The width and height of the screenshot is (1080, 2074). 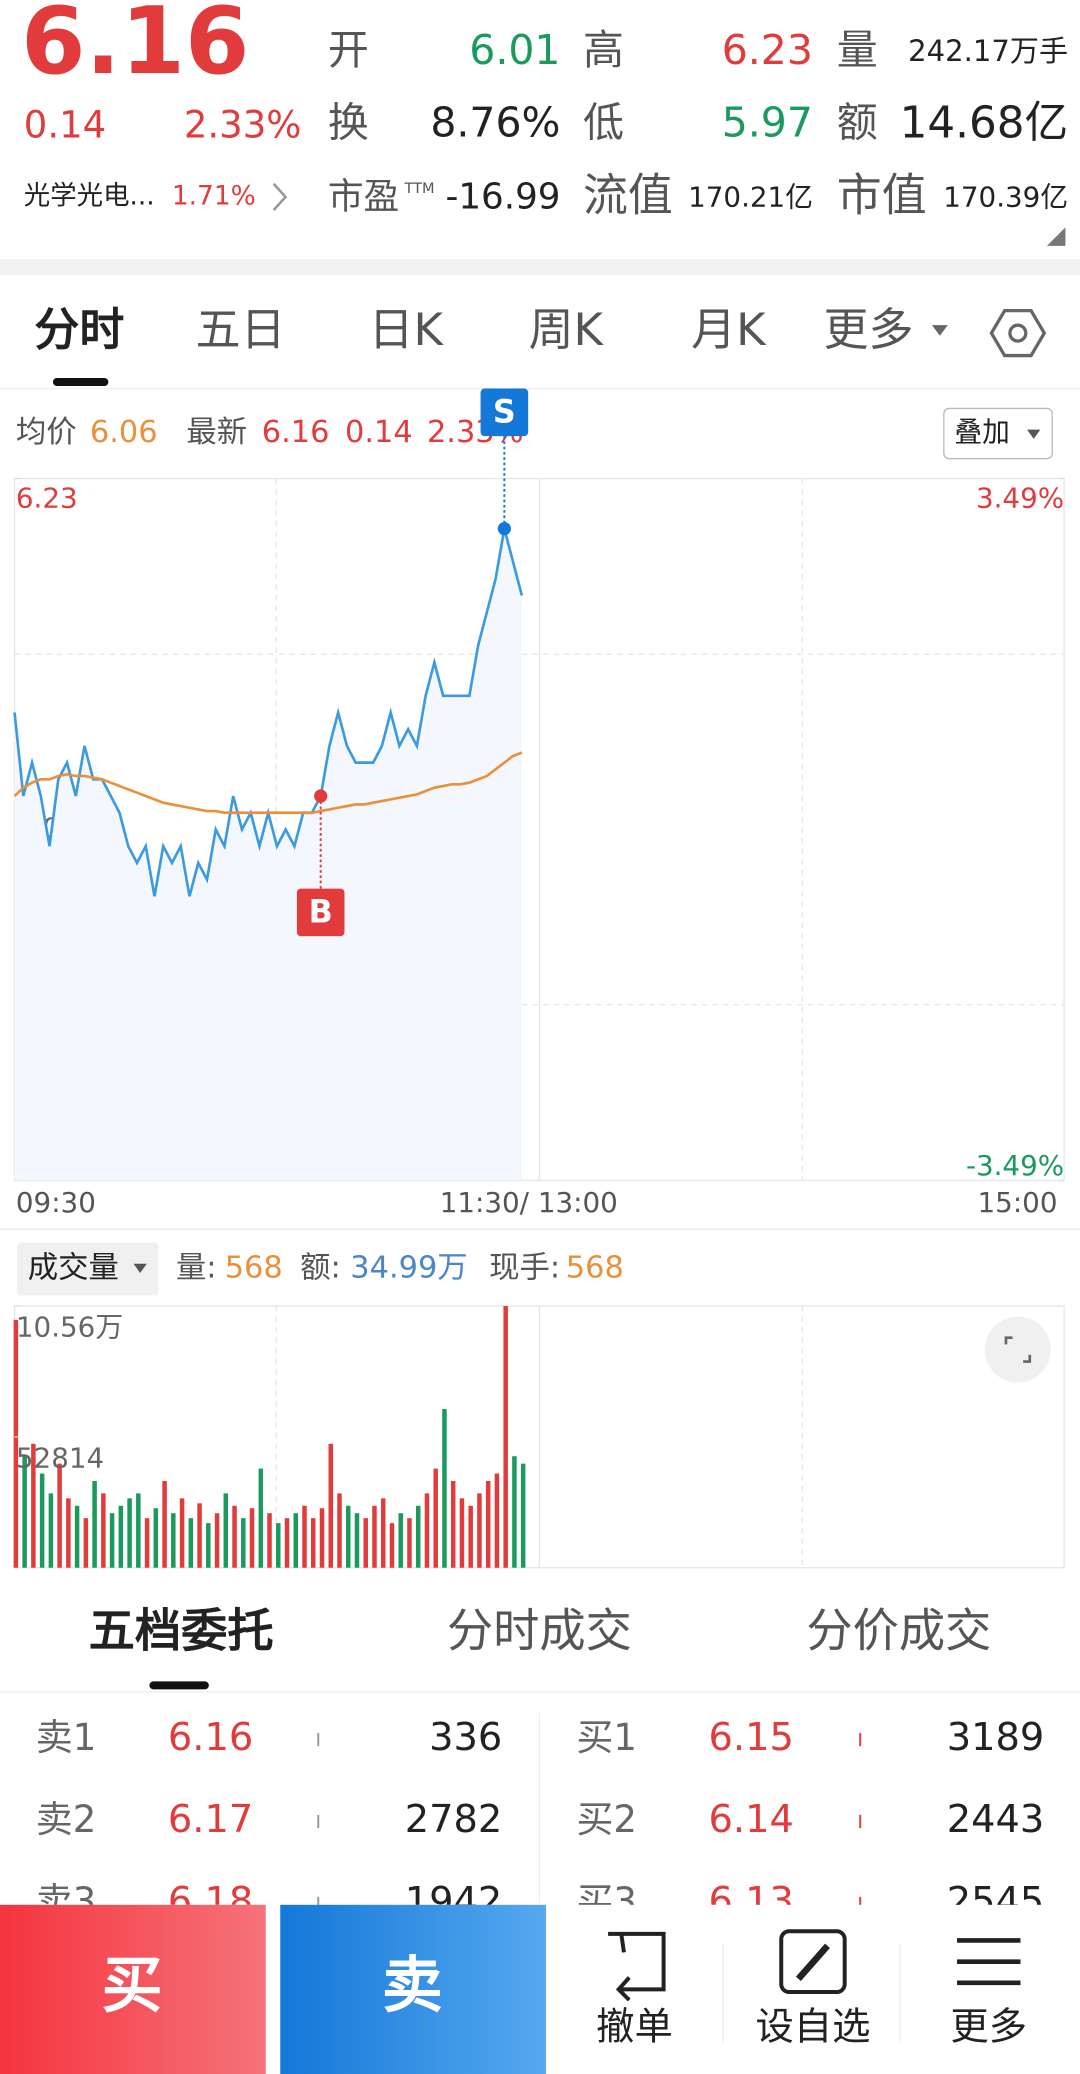 I want to click on more-label: 更多, so click(x=988, y=2027).